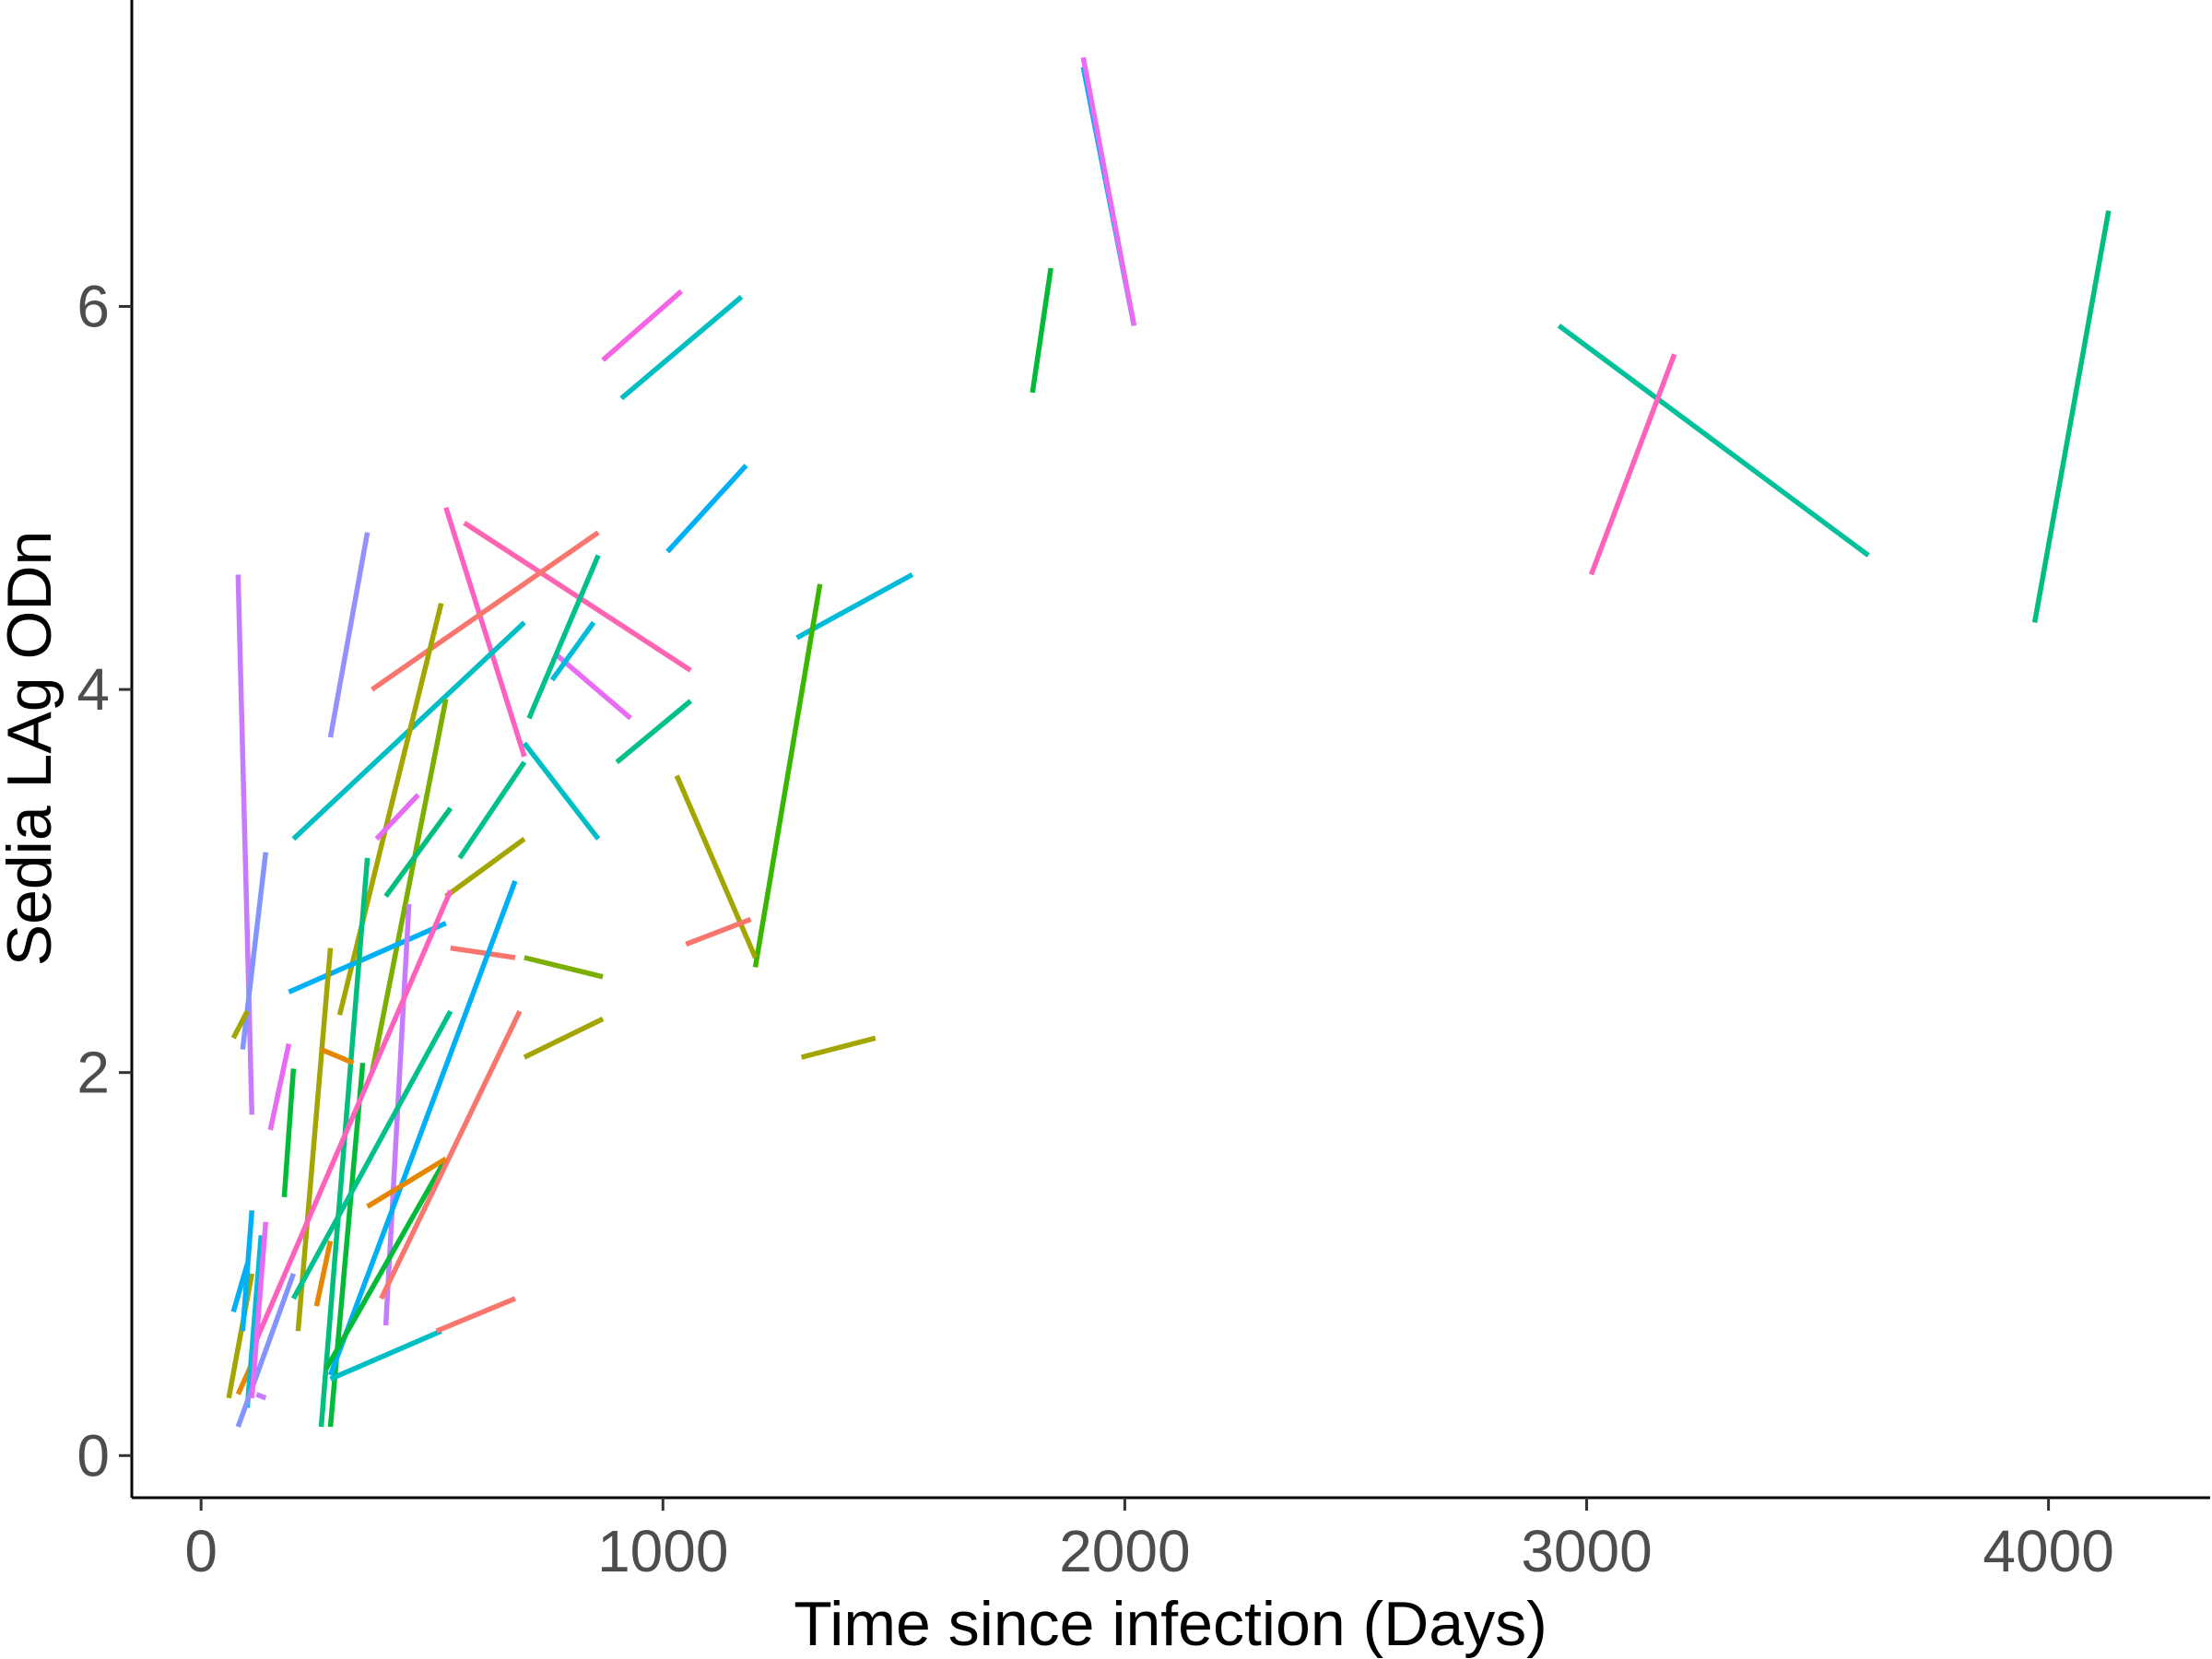 The width and height of the screenshot is (2212, 1659). I want to click on y-tick-label-2: 2, so click(93, 1073).